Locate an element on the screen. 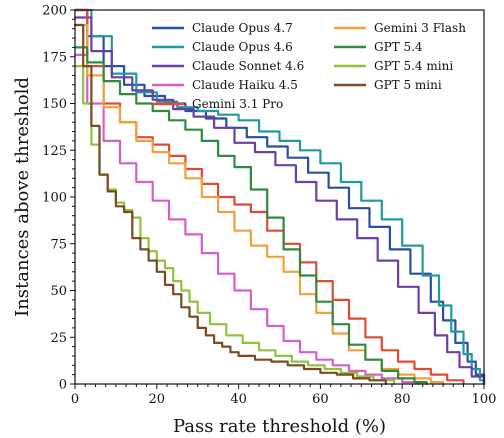 This screenshot has width=504, height=438. x-tick-label: 20 is located at coordinates (157, 399).